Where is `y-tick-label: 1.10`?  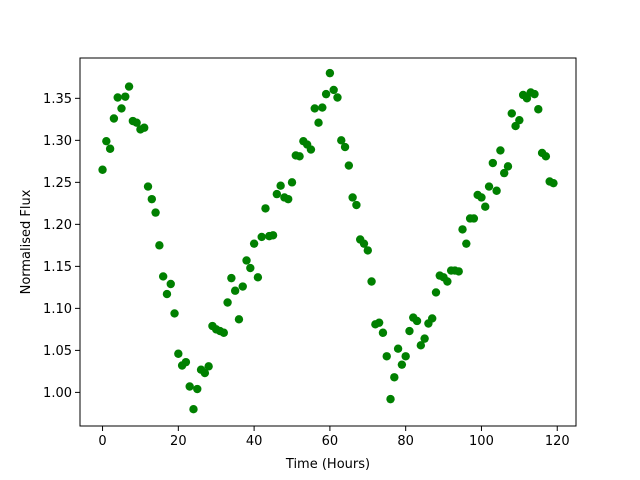 y-tick-label: 1.10 is located at coordinates (57, 309).